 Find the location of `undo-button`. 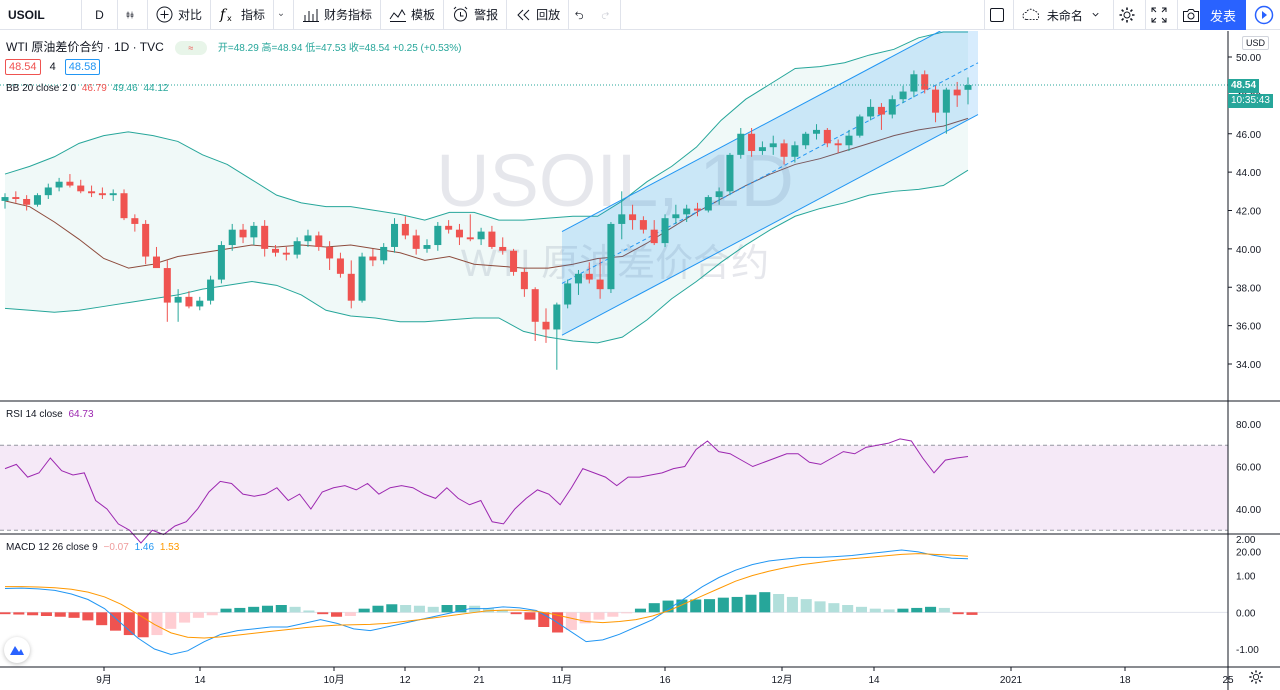

undo-button is located at coordinates (582, 15).